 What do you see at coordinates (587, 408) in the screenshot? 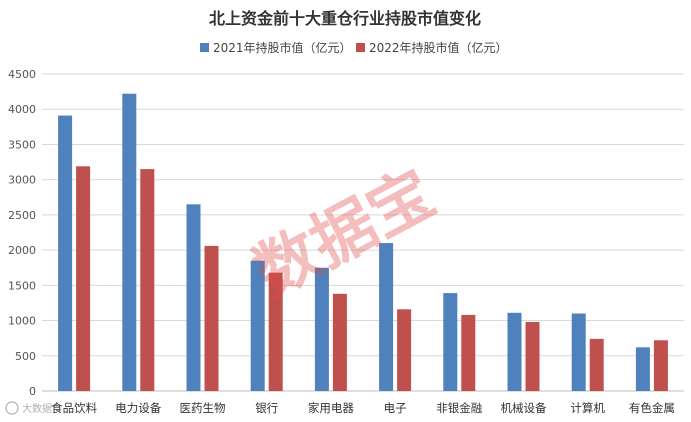
I see `x-category-label: 计算机` at bounding box center [587, 408].